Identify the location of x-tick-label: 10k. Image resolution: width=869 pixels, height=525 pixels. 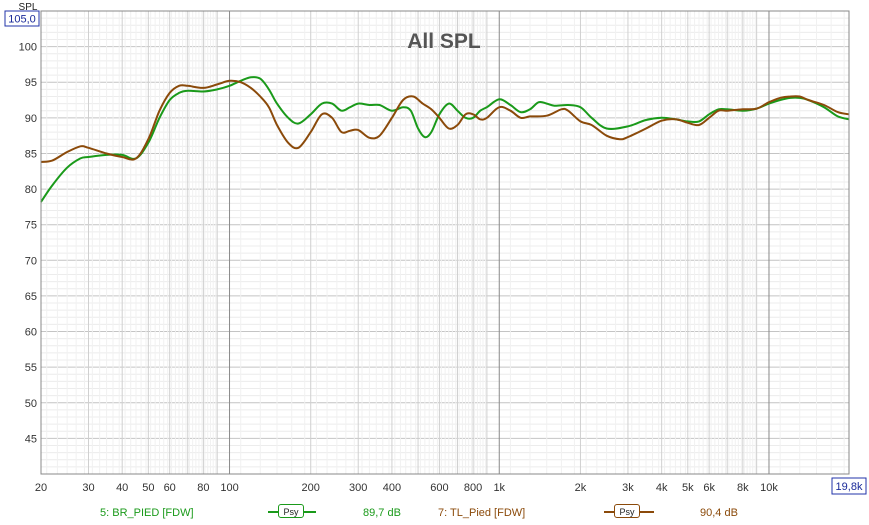
(769, 488).